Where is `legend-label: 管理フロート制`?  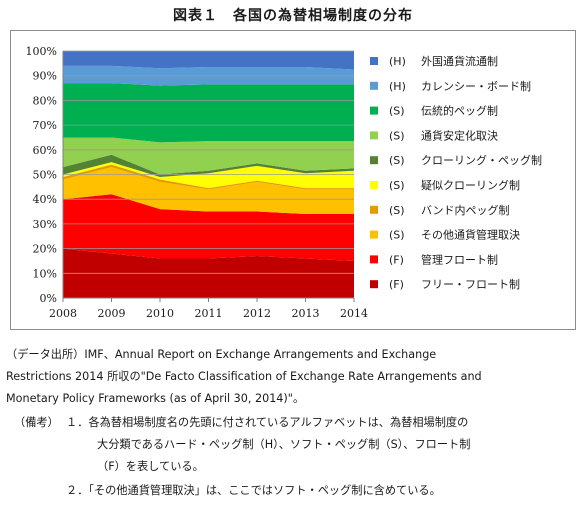
legend-label: 管理フロート制 is located at coordinates (459, 259).